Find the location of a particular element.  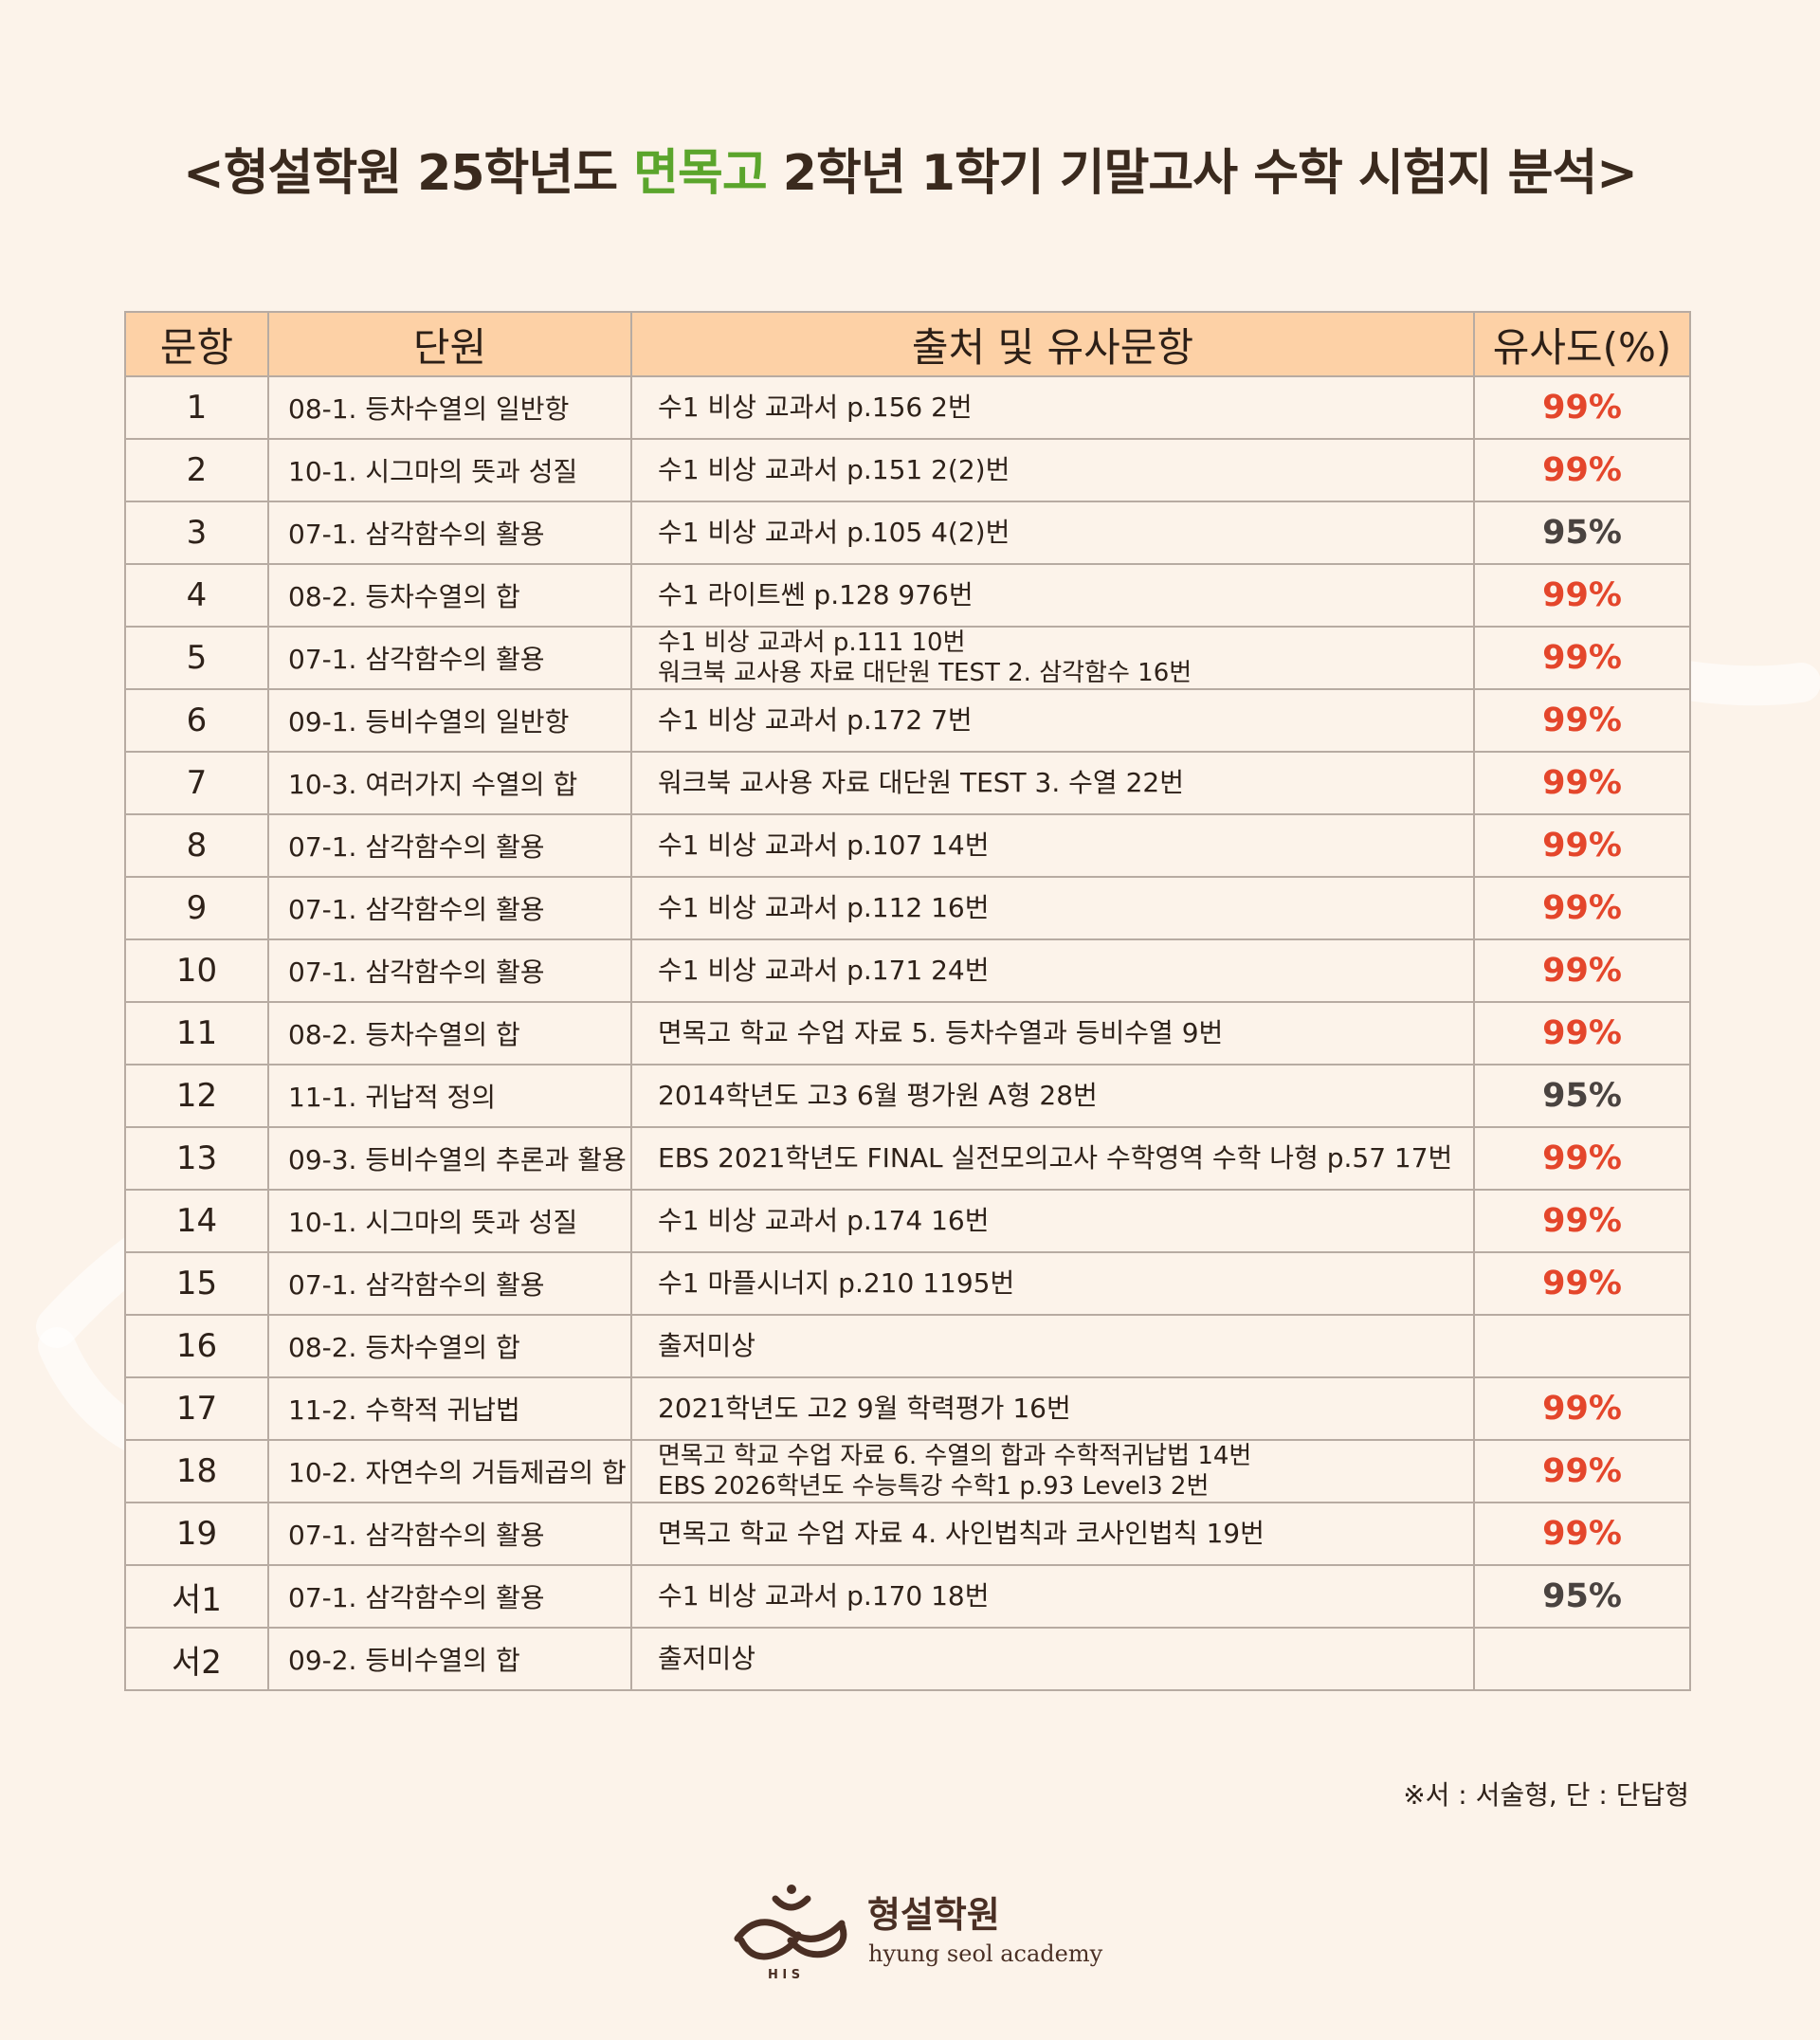

table-row: 4 08-2. 등차수열의 합 수1 라이트쎈 p.128 976번 99% is located at coordinates (907, 596).